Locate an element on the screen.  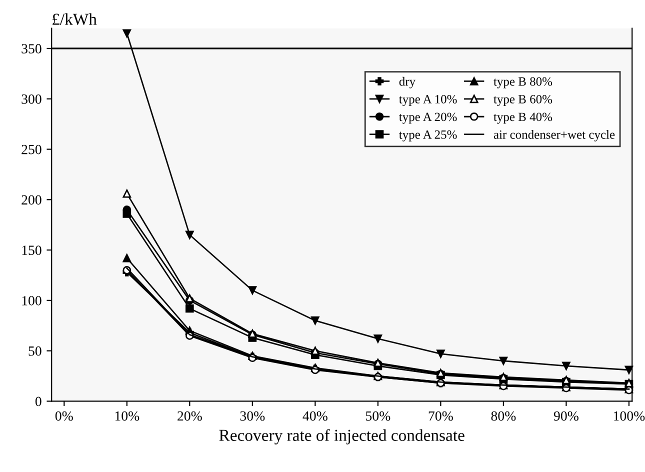
x-tick-label: 20% is located at coordinates (190, 416).